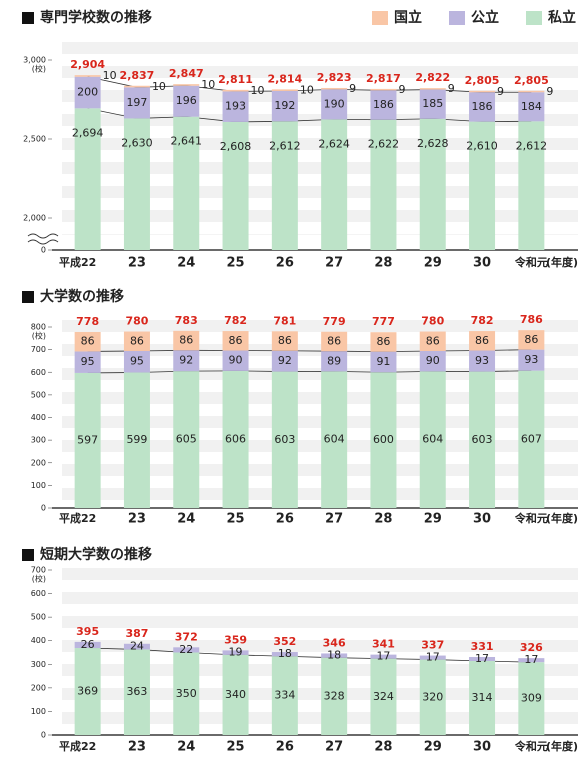 This screenshot has height=766, width=587. Describe the element at coordinates (284, 320) in the screenshot. I see `total-label: 781` at that location.